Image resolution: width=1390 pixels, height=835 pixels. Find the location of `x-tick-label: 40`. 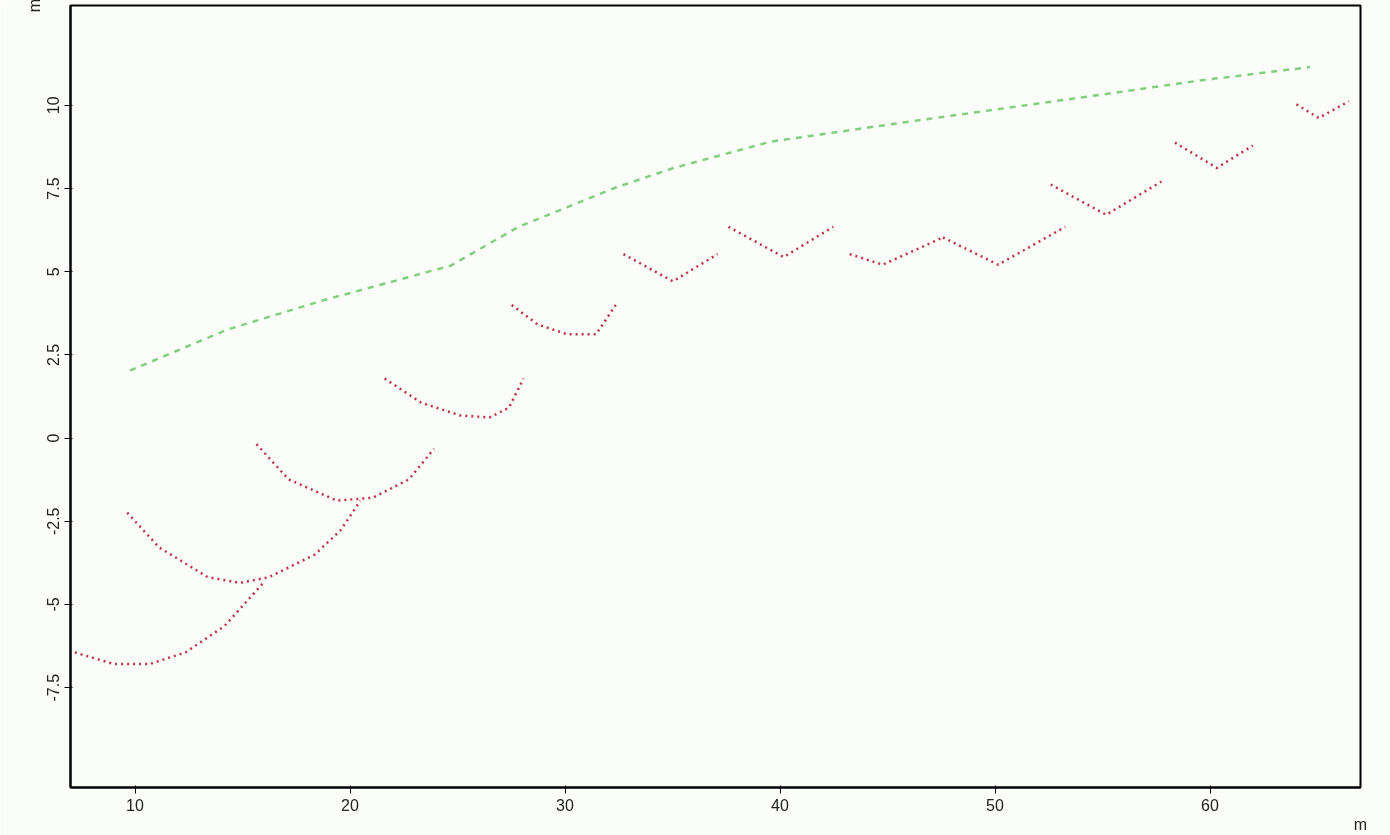

x-tick-label: 40 is located at coordinates (780, 805).